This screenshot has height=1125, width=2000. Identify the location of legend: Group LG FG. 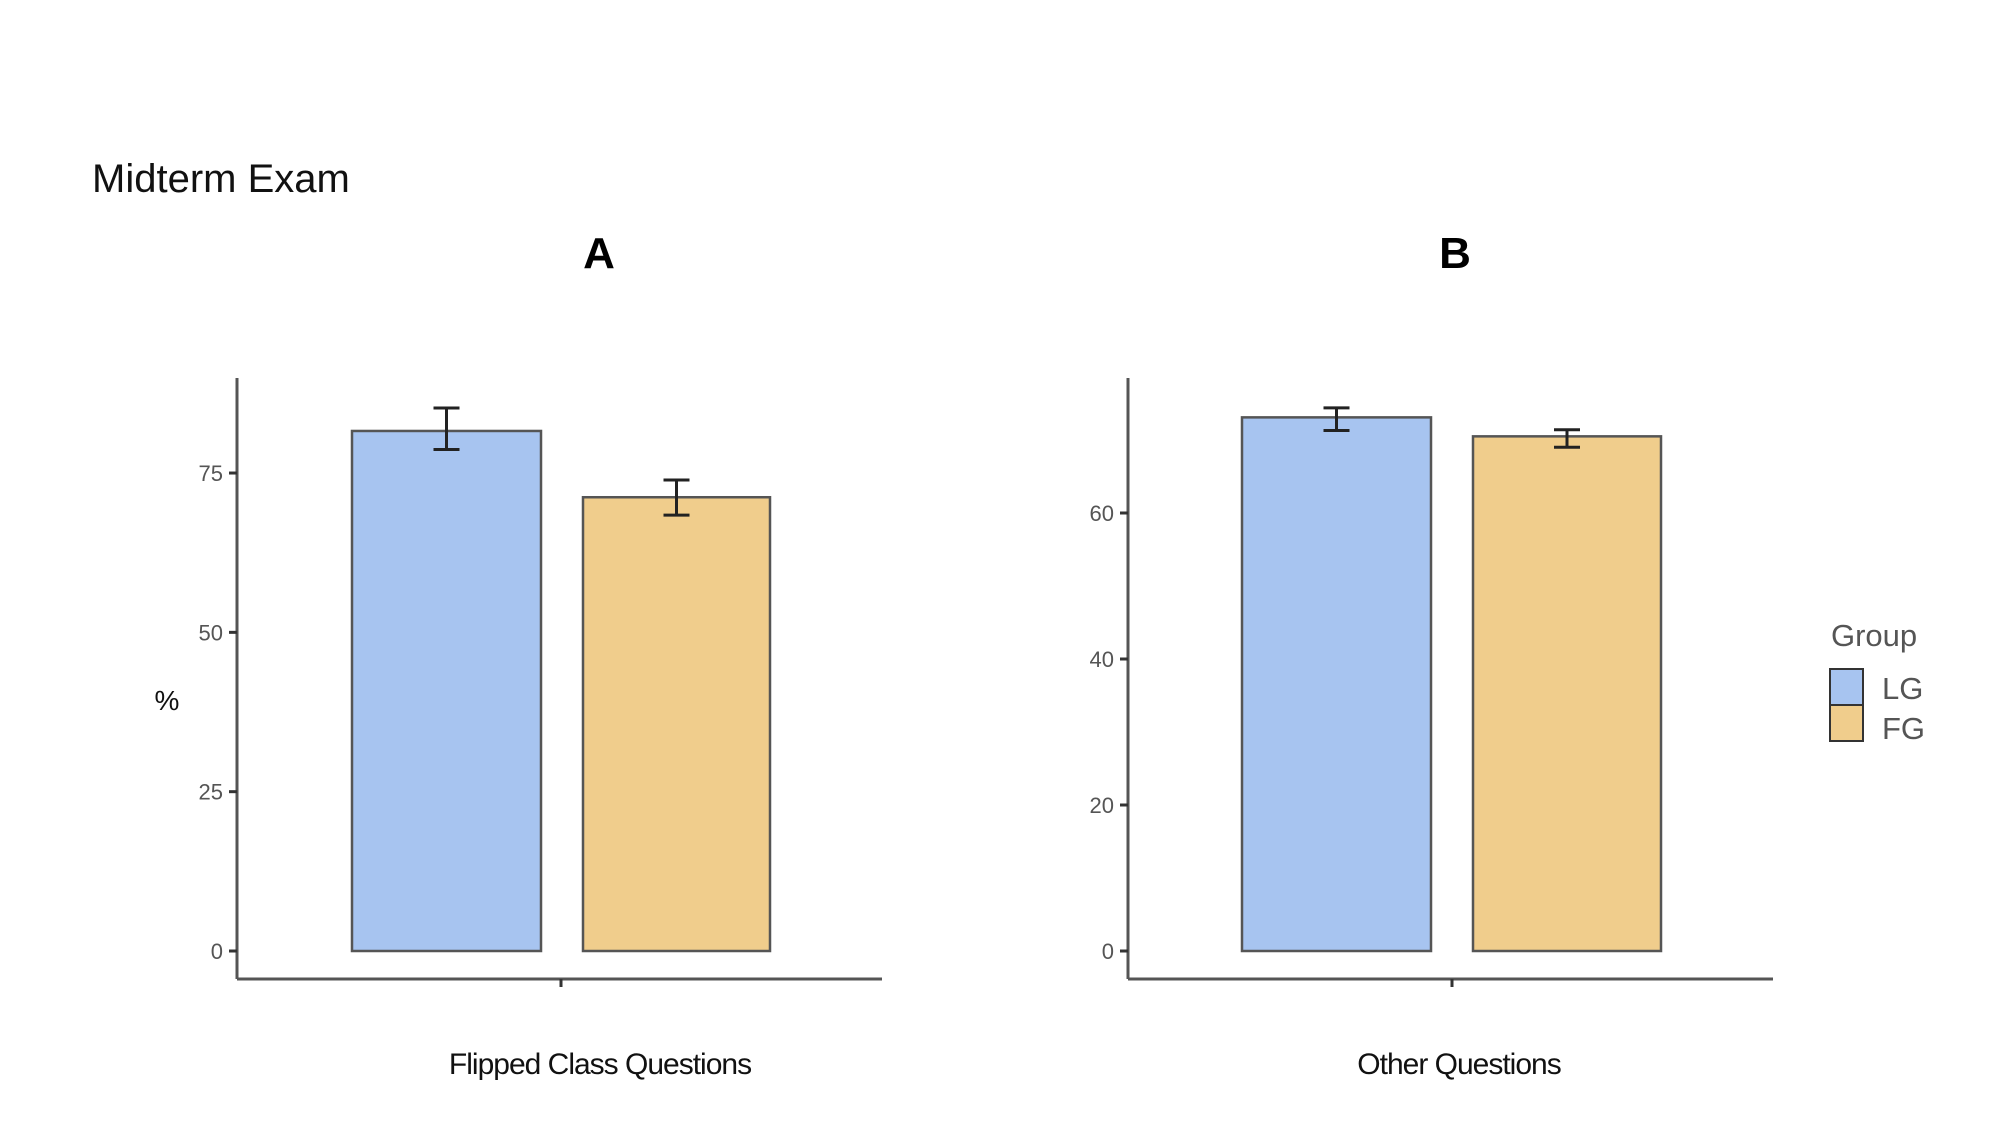
(1877, 682).